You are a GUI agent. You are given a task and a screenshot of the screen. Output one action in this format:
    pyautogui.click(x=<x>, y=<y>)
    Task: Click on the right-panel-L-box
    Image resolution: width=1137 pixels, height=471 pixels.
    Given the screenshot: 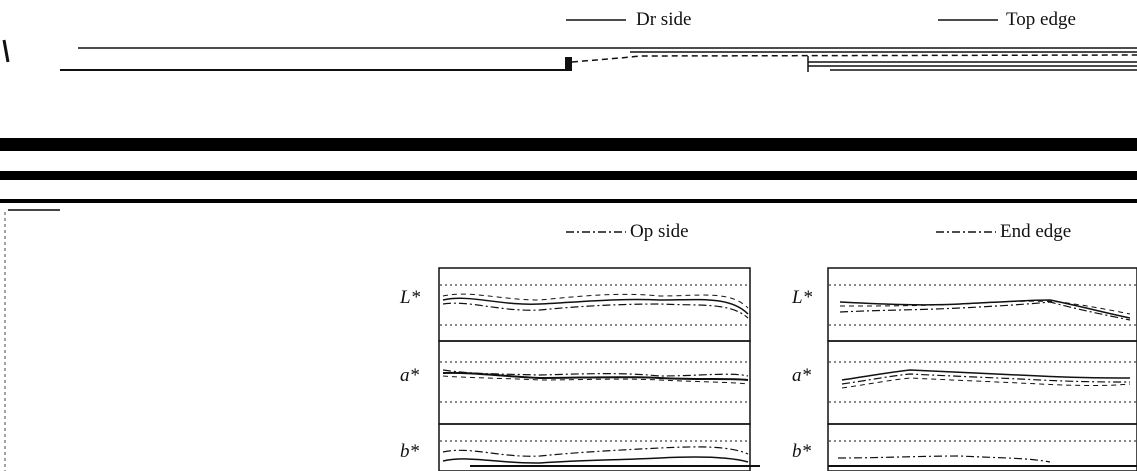 What is the action you would take?
    pyautogui.click(x=982, y=304)
    